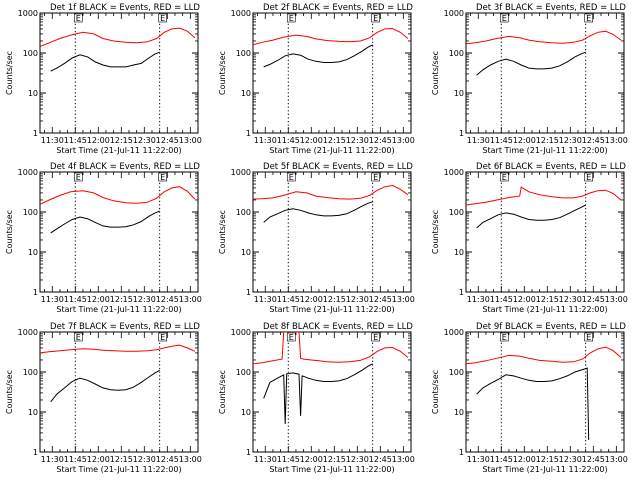 This screenshot has width=640, height=480. What do you see at coordinates (125, 167) in the screenshot?
I see `chart-title: Det 4f BLACK = Events, RED = LLD` at bounding box center [125, 167].